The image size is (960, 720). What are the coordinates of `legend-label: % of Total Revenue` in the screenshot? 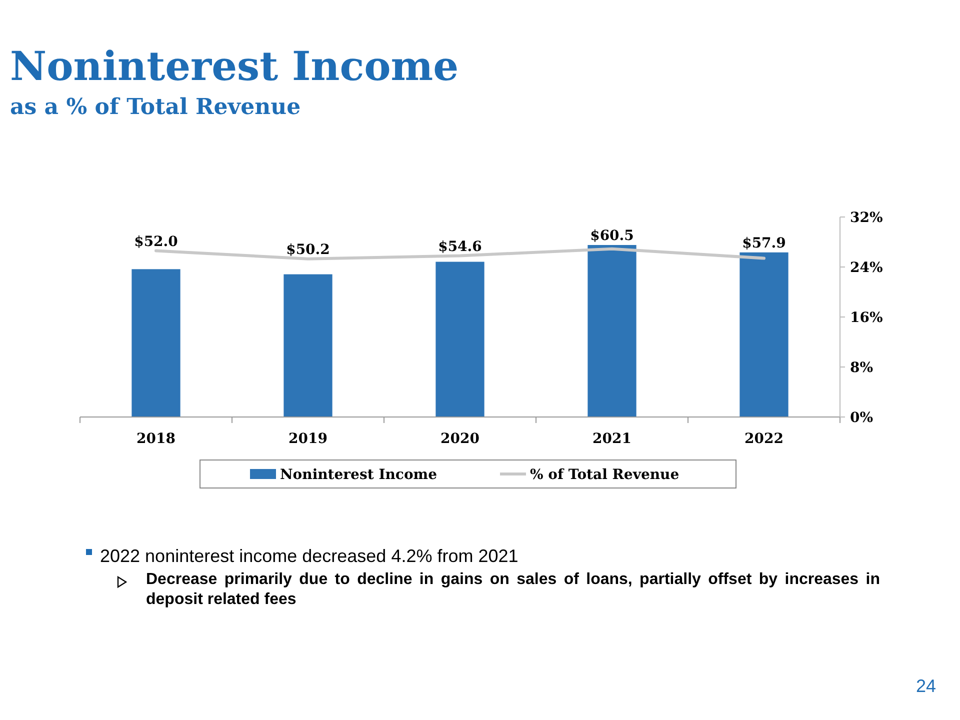 It's located at (605, 475).